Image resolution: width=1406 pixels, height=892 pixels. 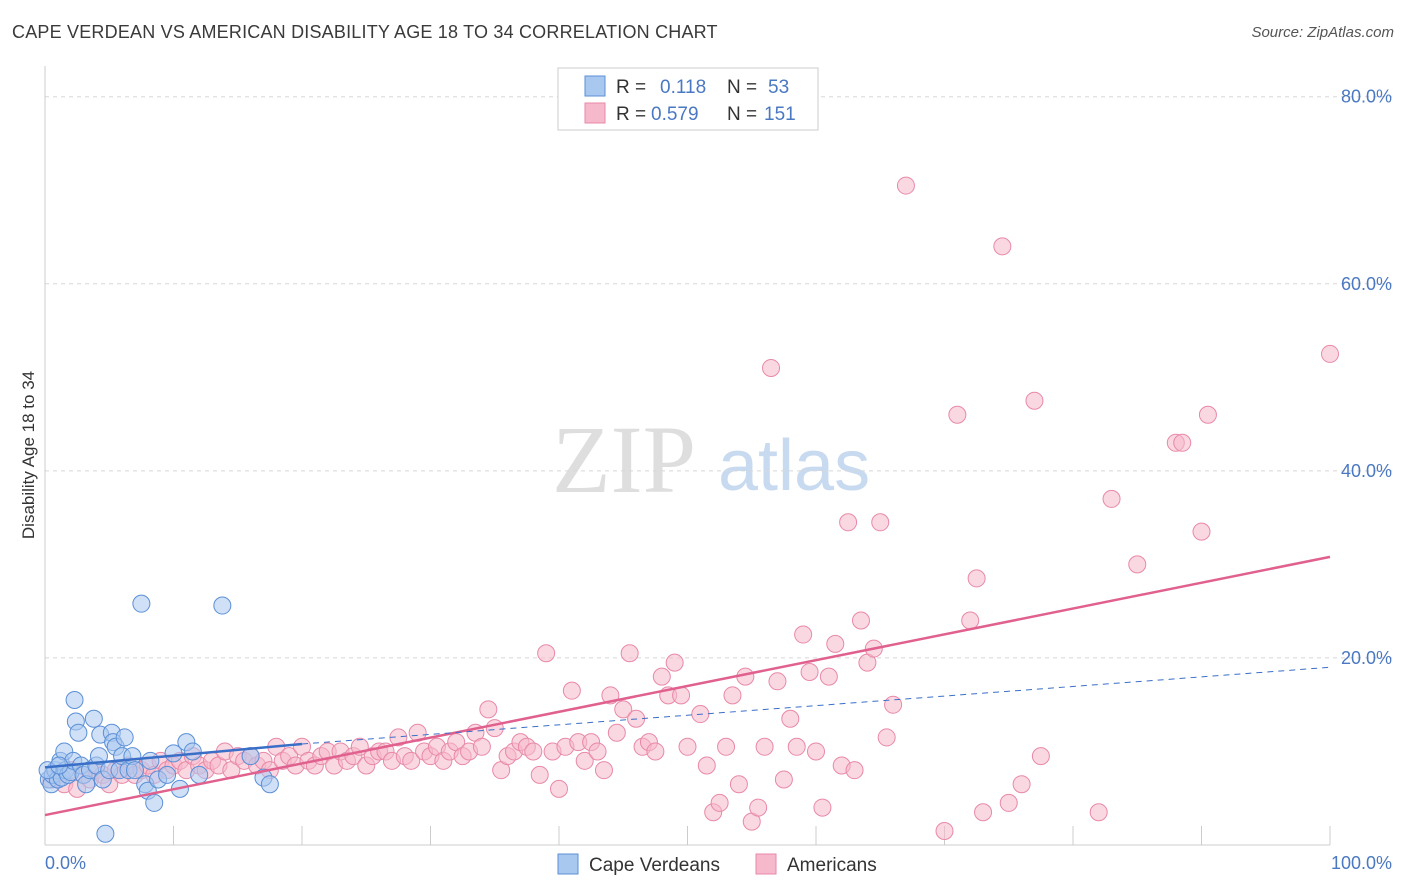 I want to click on legend-swatch-pink, so click(x=595, y=113).